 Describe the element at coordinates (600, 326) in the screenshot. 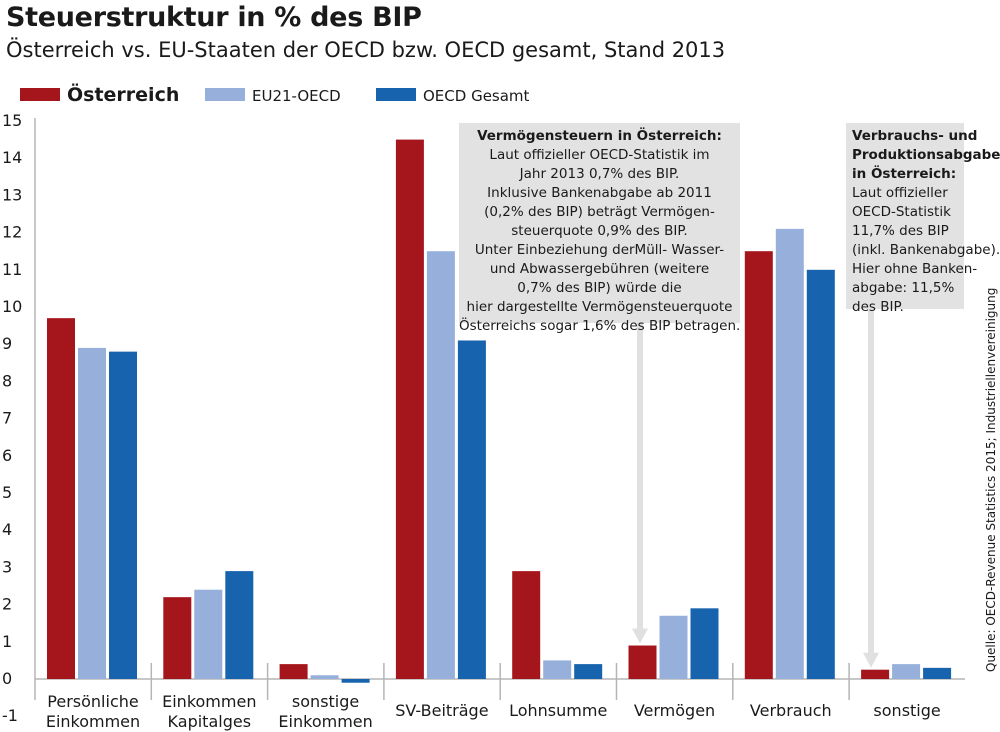

I see `annotation-vermoegen-line: Österreichs sogar 1,6% des BIP betragen.` at that location.